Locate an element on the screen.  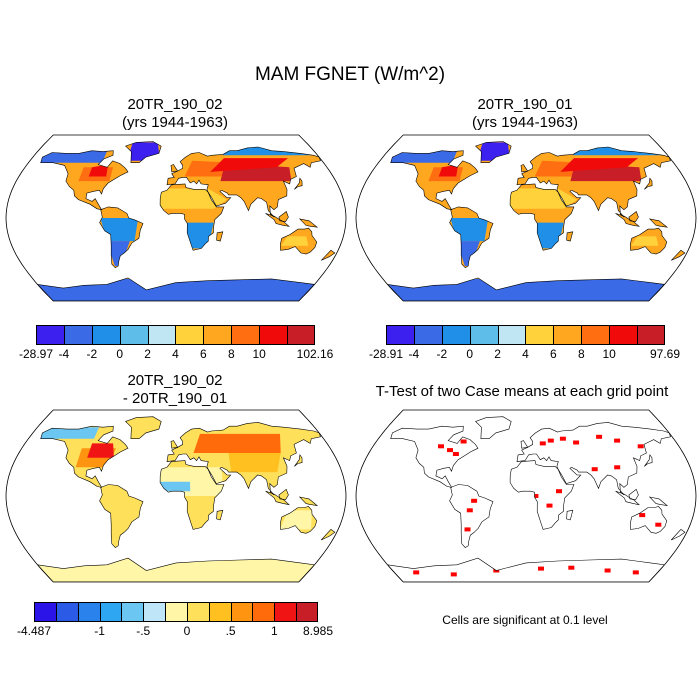
cb3-label: -.5 is located at coordinates (143, 631).